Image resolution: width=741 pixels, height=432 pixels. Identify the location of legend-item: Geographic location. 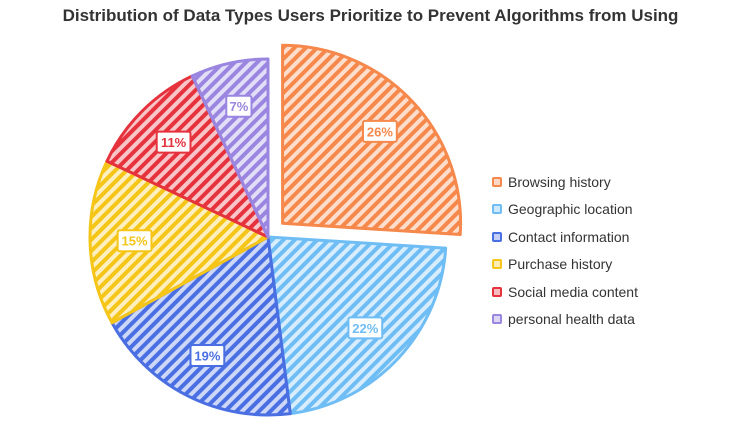
(565, 210).